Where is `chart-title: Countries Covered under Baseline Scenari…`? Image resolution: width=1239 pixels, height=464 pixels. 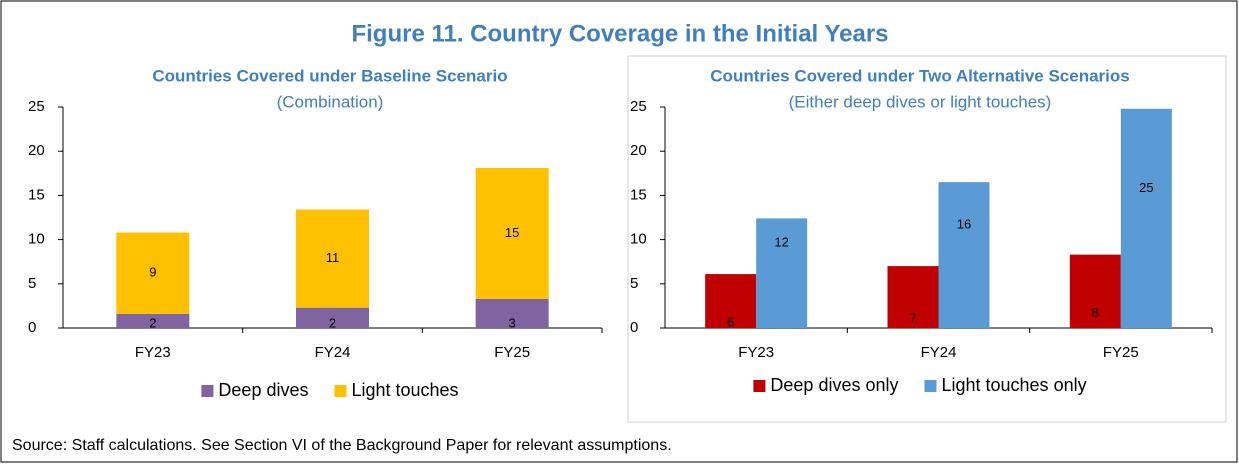 chart-title: Countries Covered under Baseline Scenari… is located at coordinates (329, 75).